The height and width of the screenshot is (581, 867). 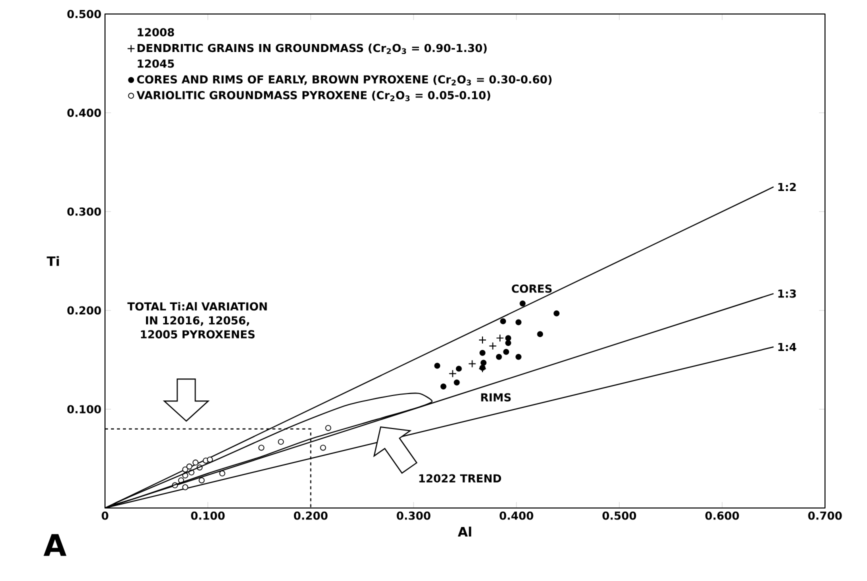 I want to click on y-tick-label: 0.500, so click(x=84, y=14).